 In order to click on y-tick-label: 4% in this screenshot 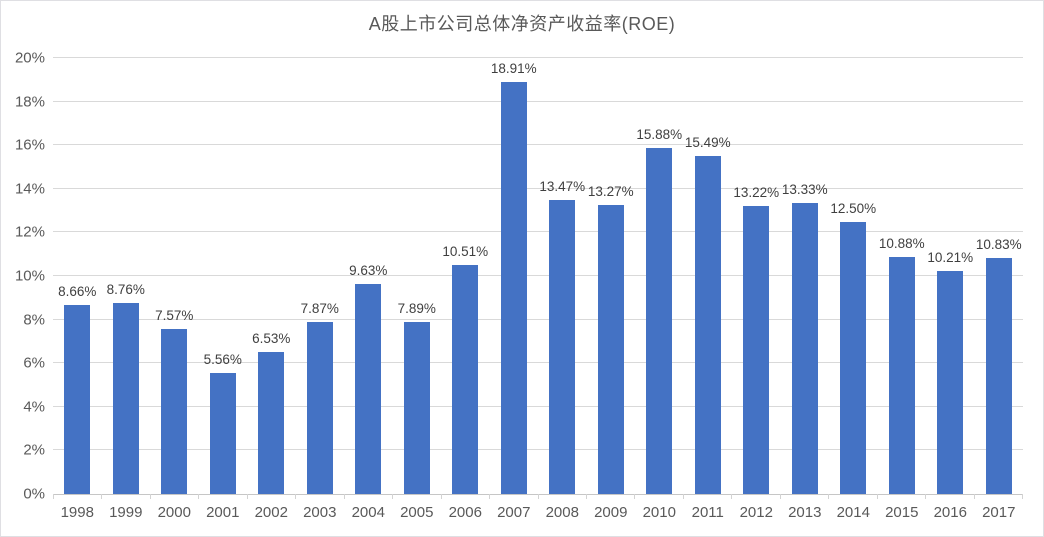, I will do `click(34, 407)`.